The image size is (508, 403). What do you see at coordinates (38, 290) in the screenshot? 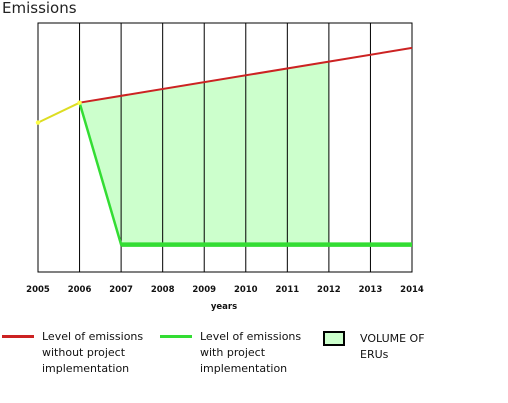
I see `x-tick-label-2005: 2005` at bounding box center [38, 290].